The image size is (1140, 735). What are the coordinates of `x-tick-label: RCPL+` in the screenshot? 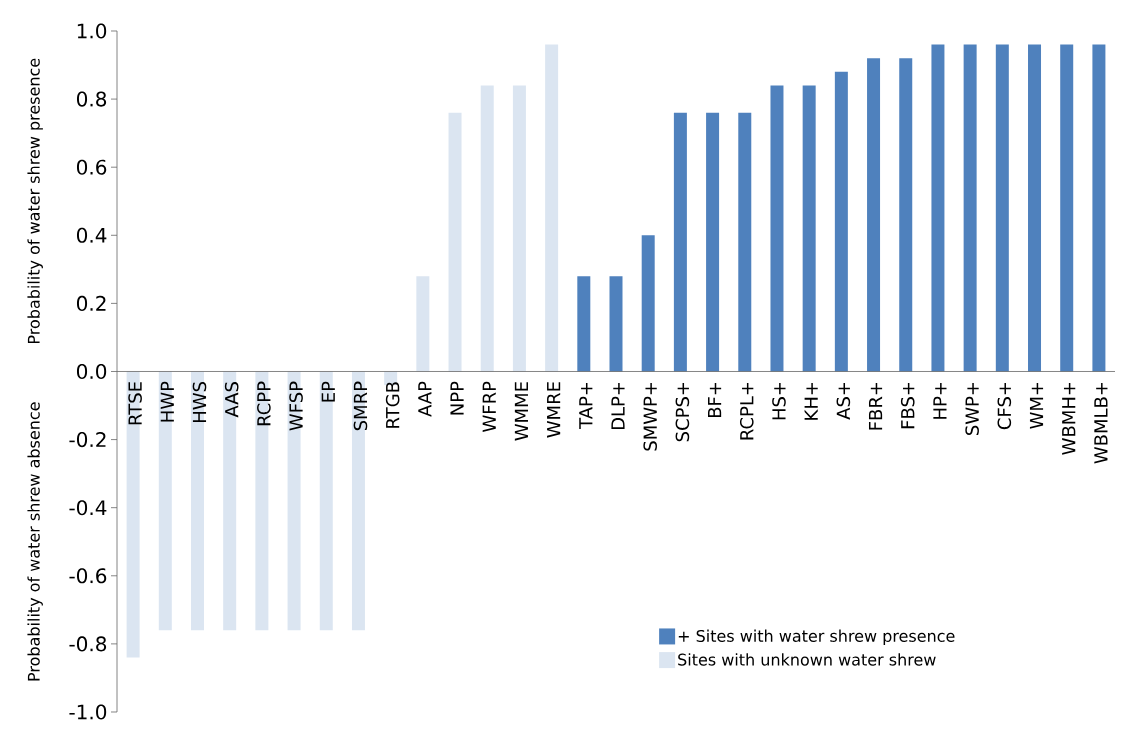 It's located at (746, 411).